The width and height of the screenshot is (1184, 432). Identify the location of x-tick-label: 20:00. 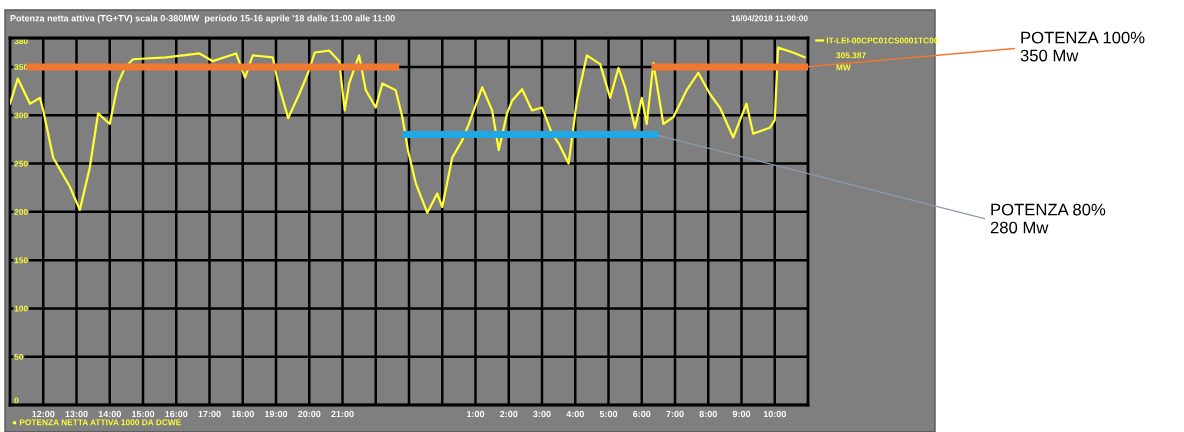
(309, 414).